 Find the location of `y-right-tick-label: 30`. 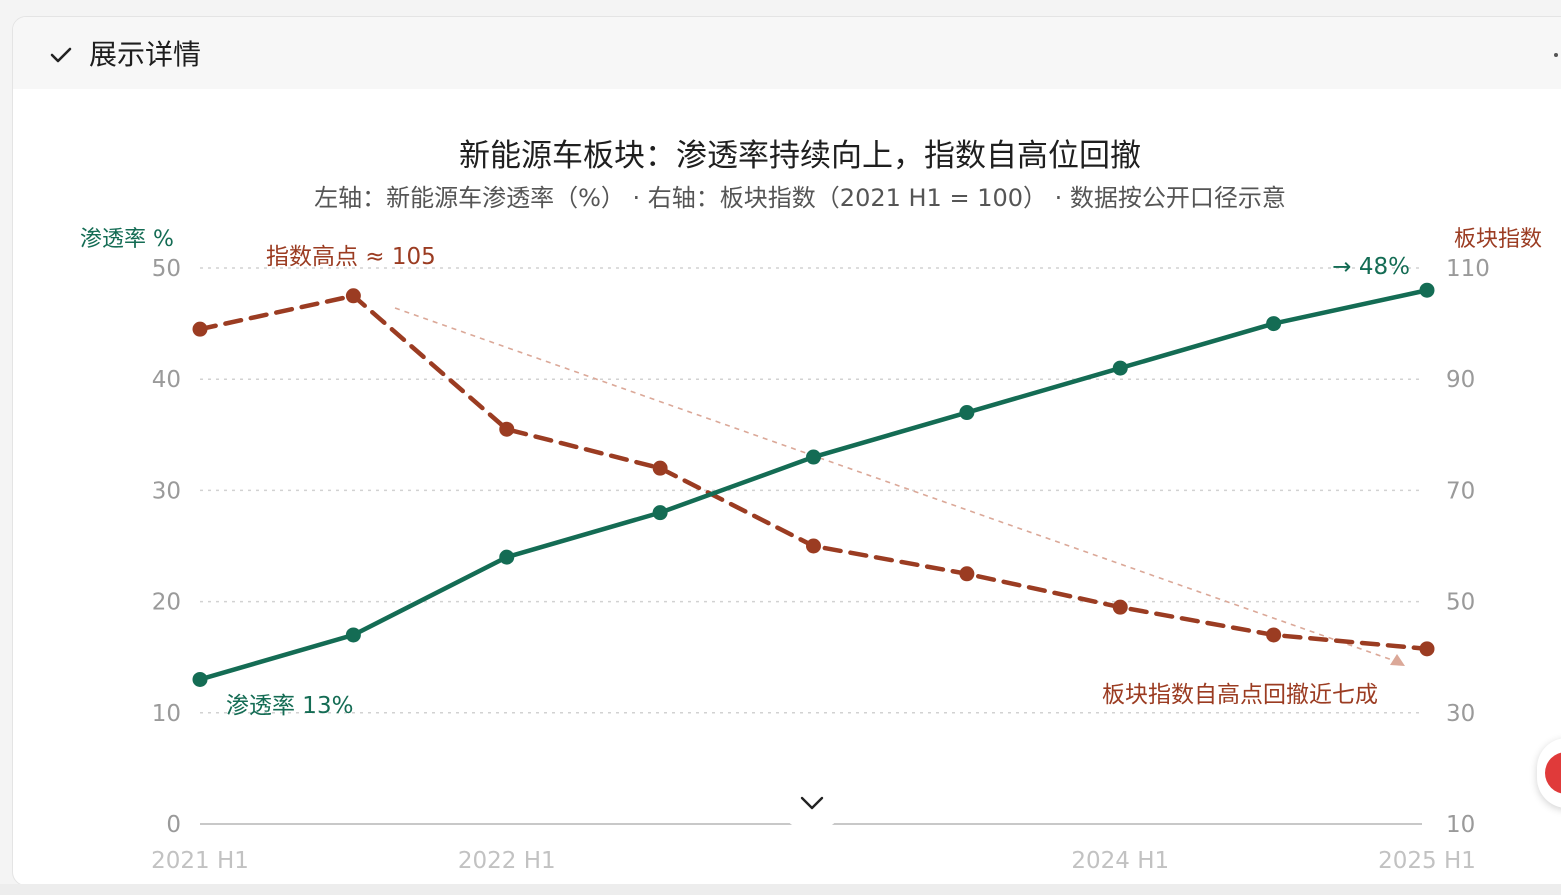

y-right-tick-label: 30 is located at coordinates (1460, 714).